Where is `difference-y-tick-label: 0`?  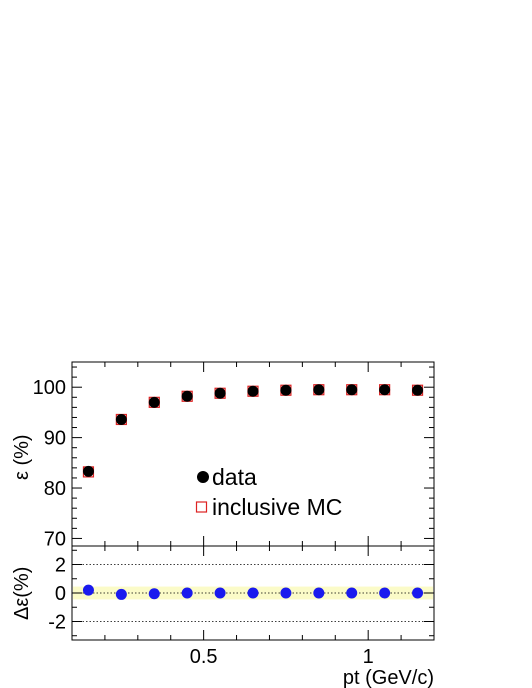 difference-y-tick-label: 0 is located at coordinates (60, 594).